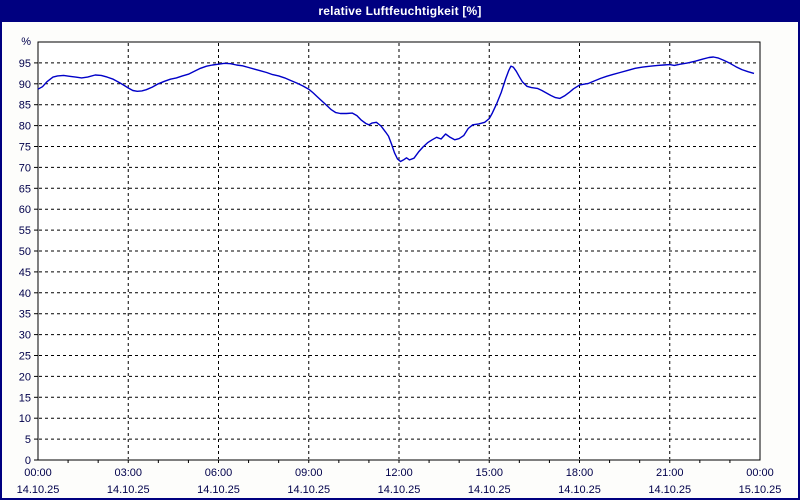 This screenshot has height=500, width=800. I want to click on x-tick-time-label: 21:00, so click(670, 473).